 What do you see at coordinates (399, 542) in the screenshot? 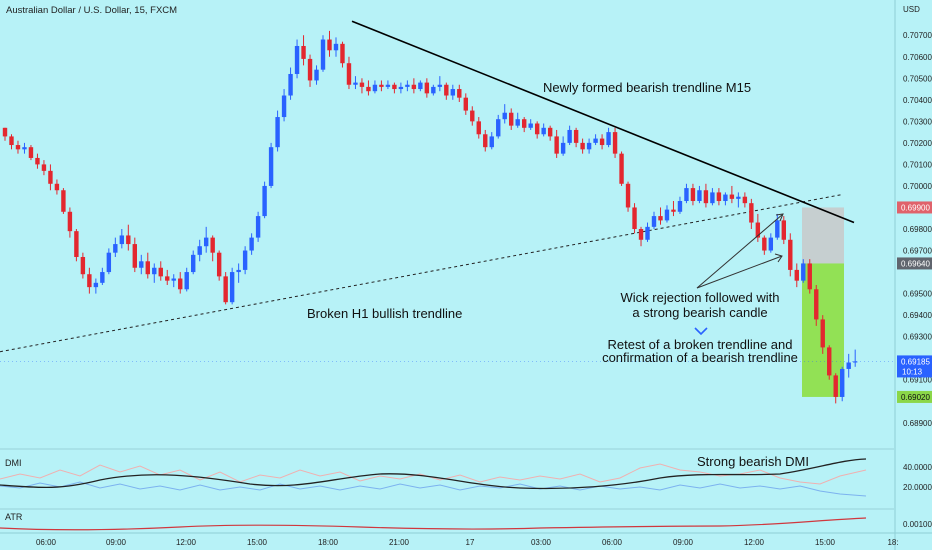
I see `time-tick-label: 21:00` at bounding box center [399, 542].